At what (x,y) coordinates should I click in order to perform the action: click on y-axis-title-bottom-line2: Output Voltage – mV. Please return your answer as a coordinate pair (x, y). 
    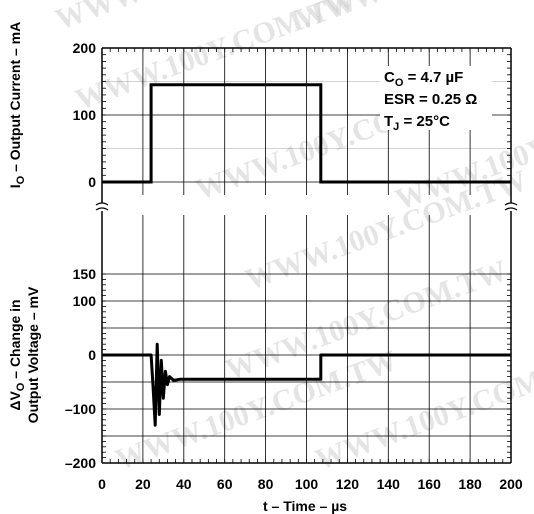
    Looking at the image, I should click on (33, 354).